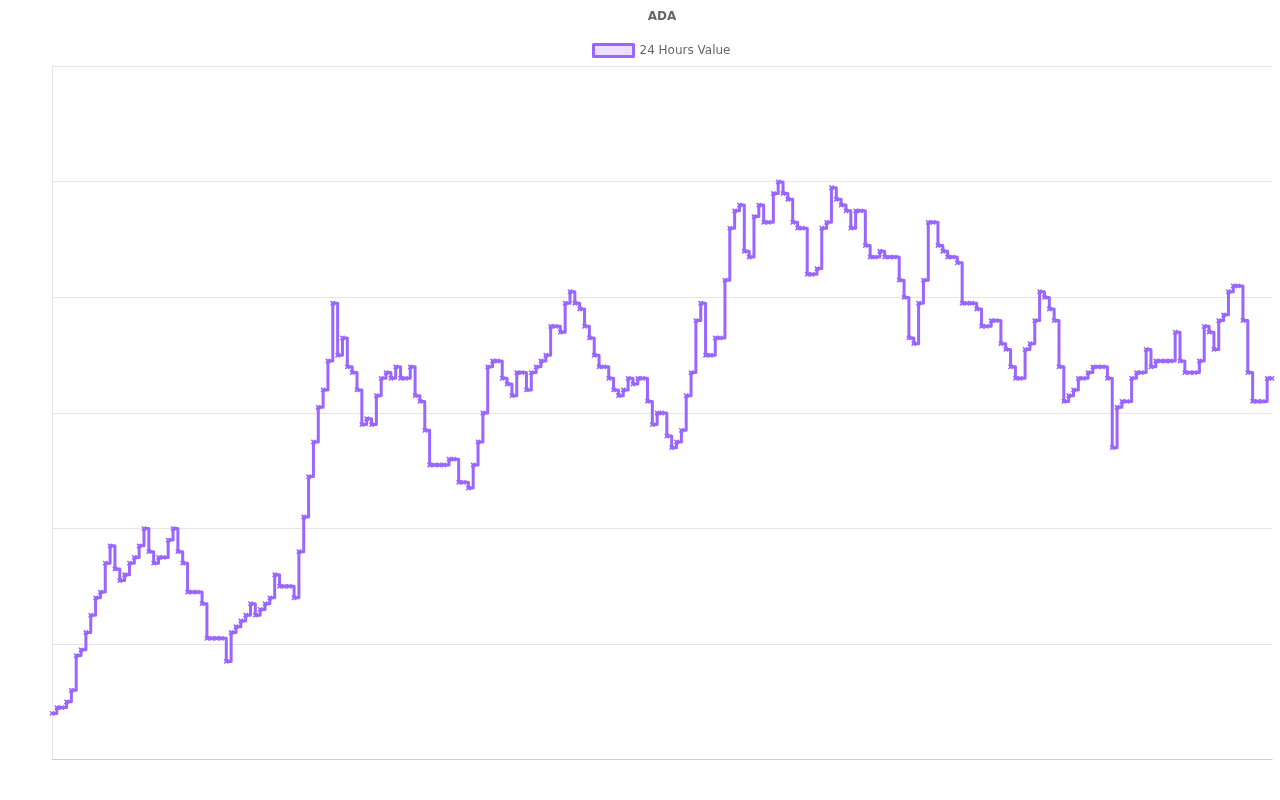 This screenshot has width=1280, height=800. I want to click on legend-label: 24 Hours Value, so click(685, 49).